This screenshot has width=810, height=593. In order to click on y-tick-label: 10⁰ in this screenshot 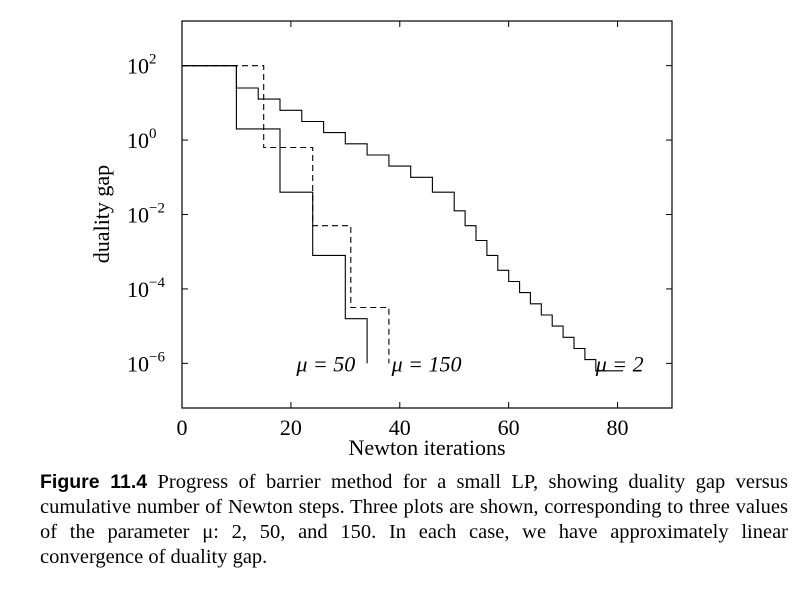, I will do `click(142, 139)`.